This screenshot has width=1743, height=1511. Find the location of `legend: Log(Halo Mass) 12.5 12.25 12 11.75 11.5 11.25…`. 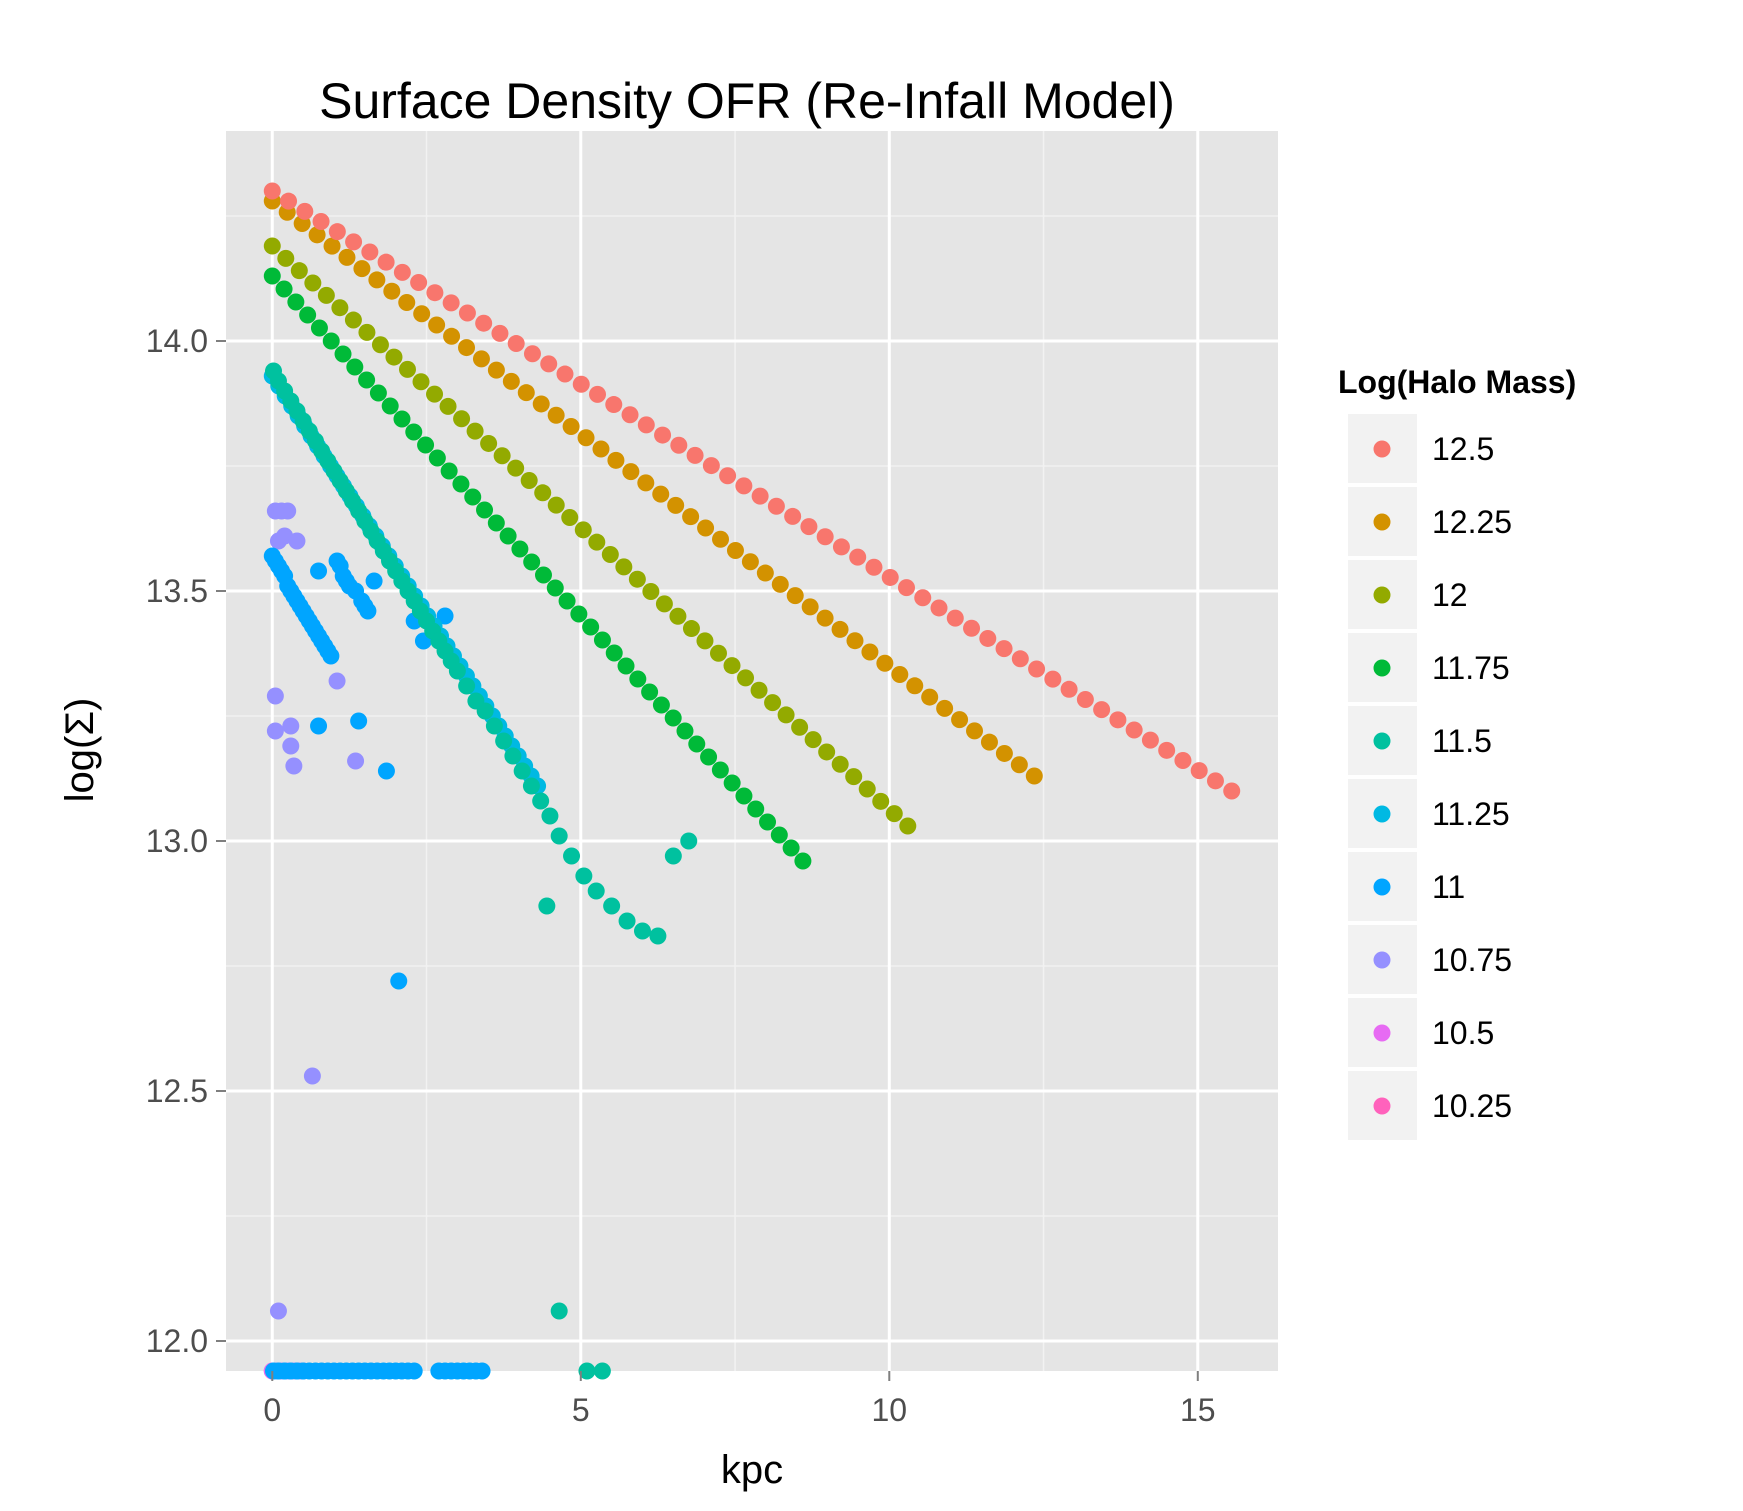

legend: Log(Halo Mass) 12.5 12.25 12 11.75 11.5 11.25… is located at coordinates (1457, 752).